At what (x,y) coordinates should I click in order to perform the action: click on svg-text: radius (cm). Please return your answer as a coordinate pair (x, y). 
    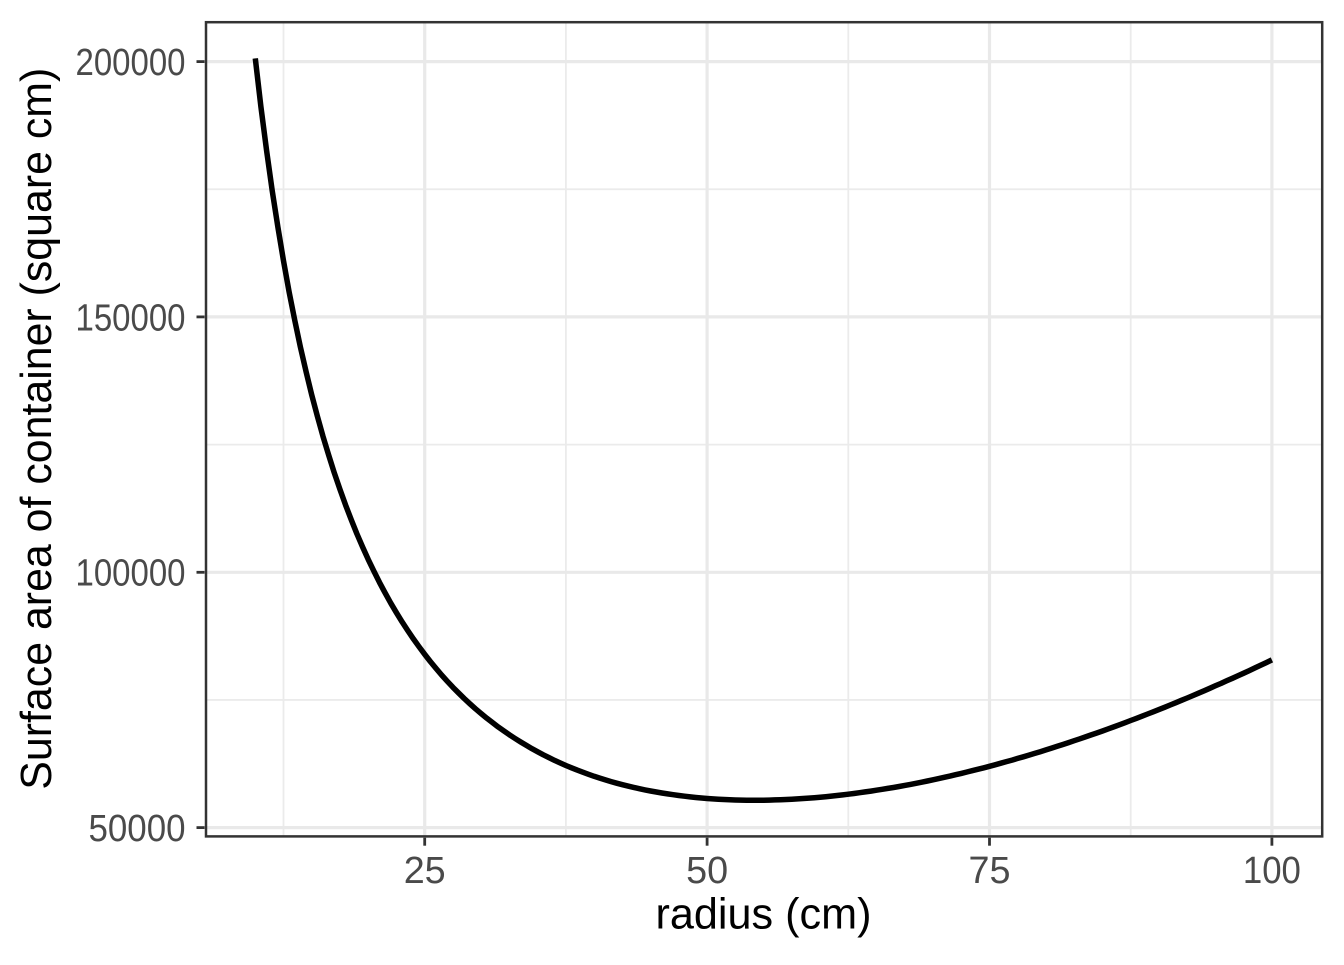
    Looking at the image, I should click on (764, 914).